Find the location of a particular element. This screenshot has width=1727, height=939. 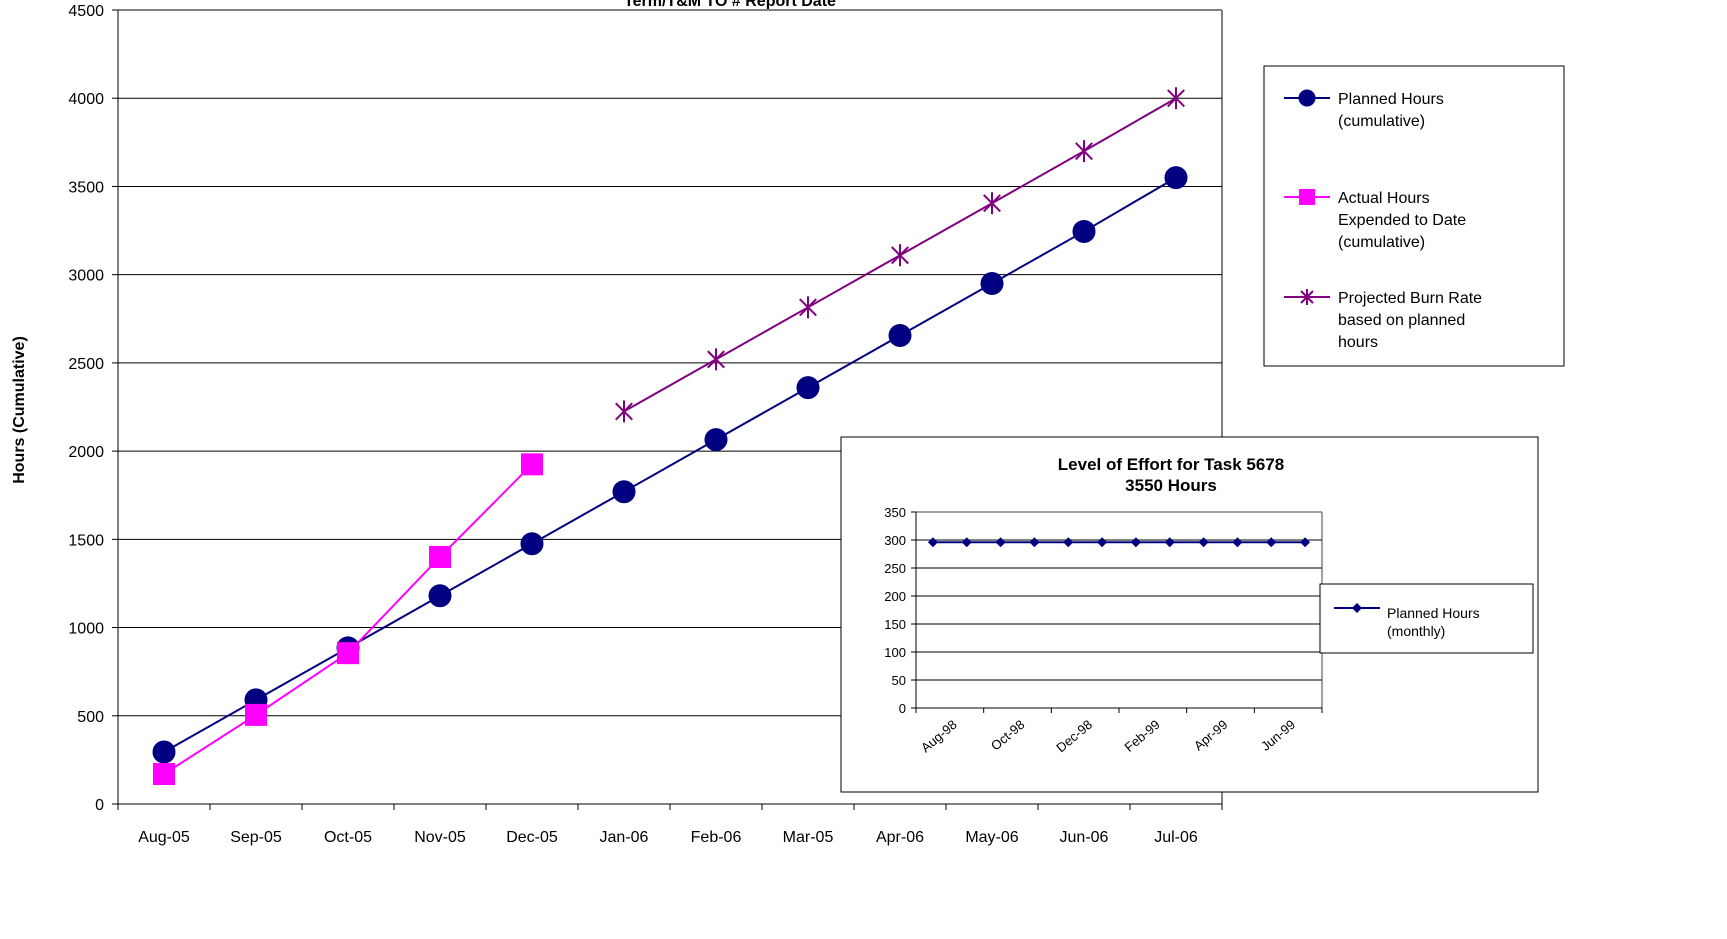

legend-label: Projected Burn Rate is located at coordinates (1410, 298).